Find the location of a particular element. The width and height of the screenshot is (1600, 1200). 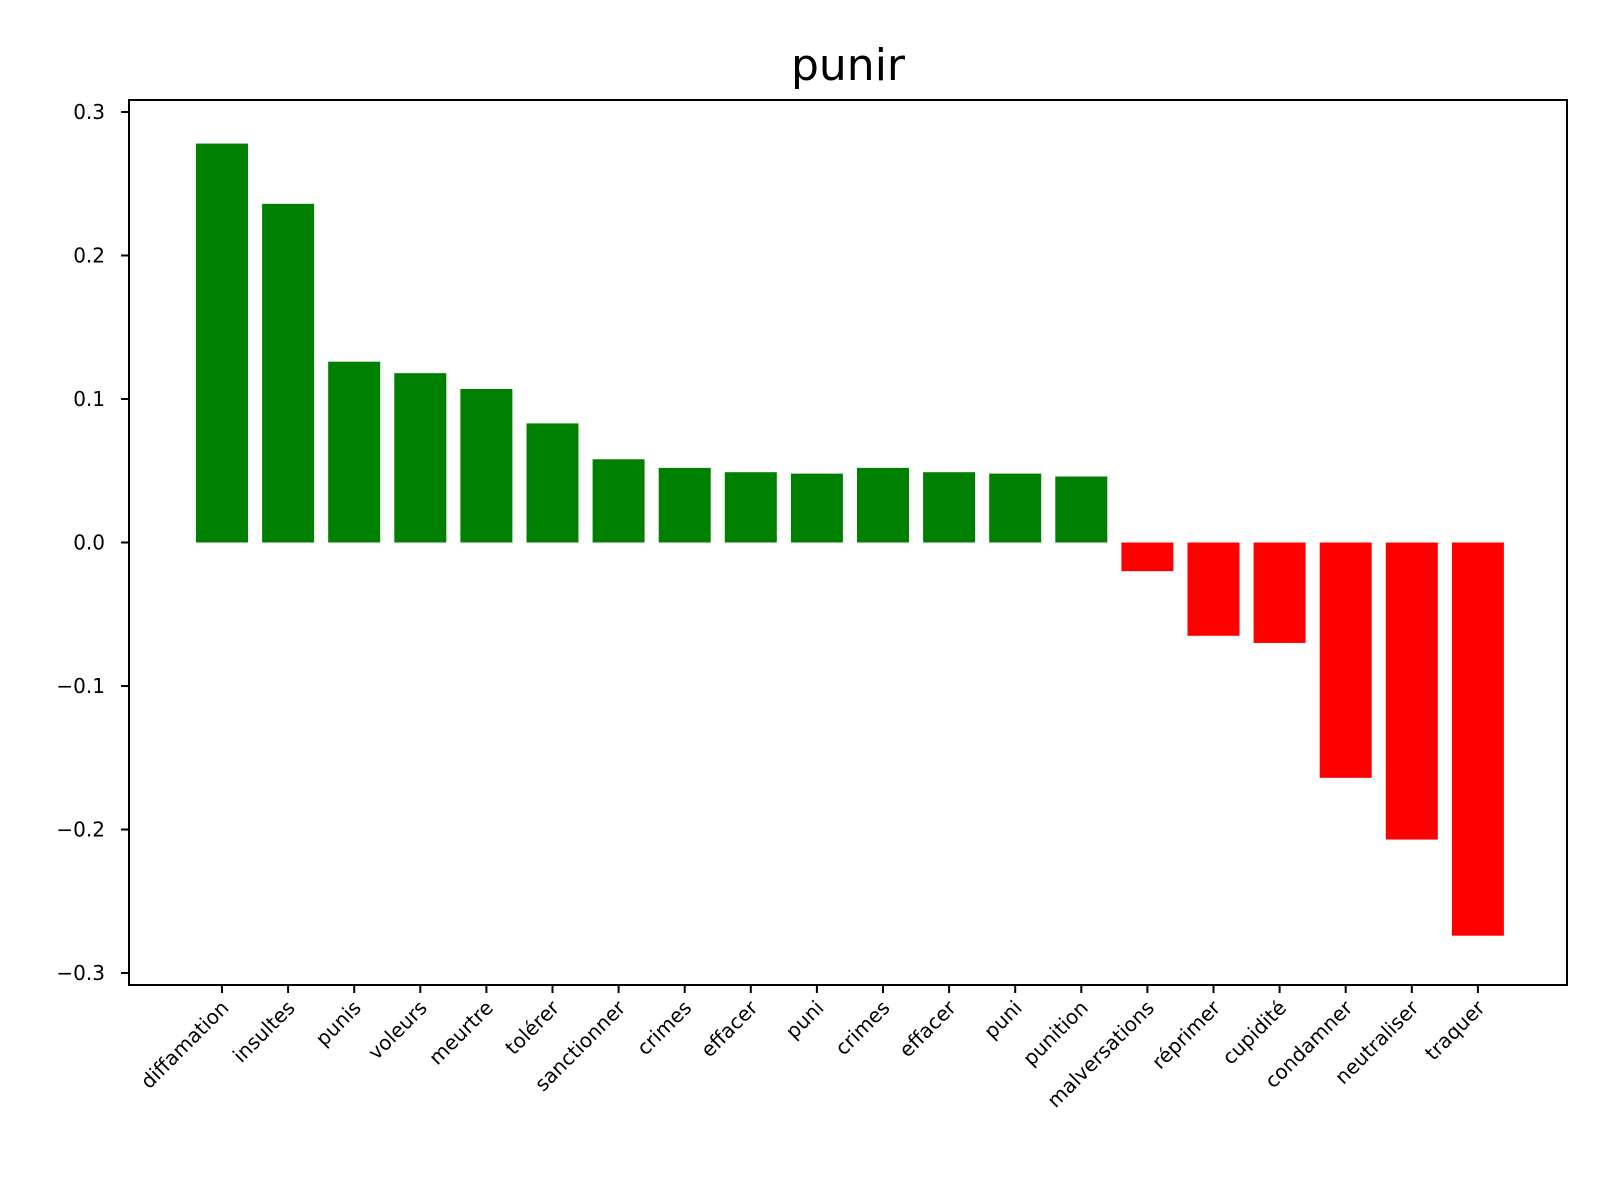

x-tick-label: meurtre is located at coordinates (461, 1033).